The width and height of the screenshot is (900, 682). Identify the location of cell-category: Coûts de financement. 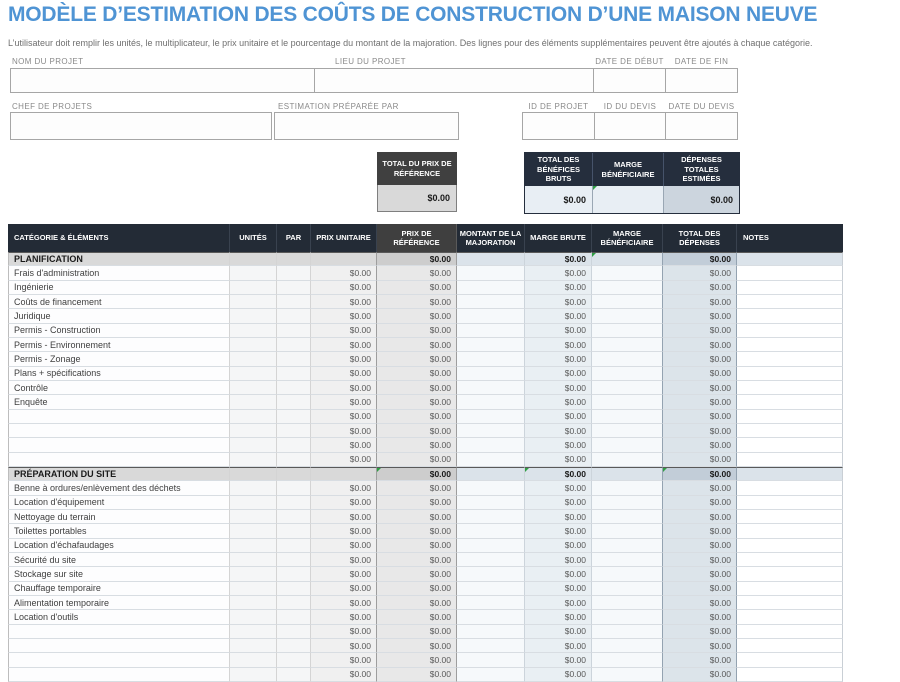
(119, 302).